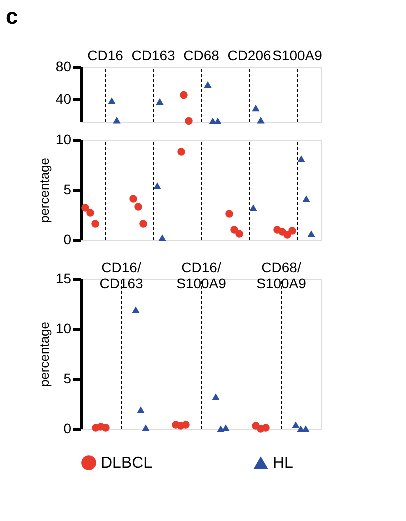 The image size is (406, 521). Describe the element at coordinates (281, 276) in the screenshot. I see `x-tick-label: CD68/S100A9` at that location.